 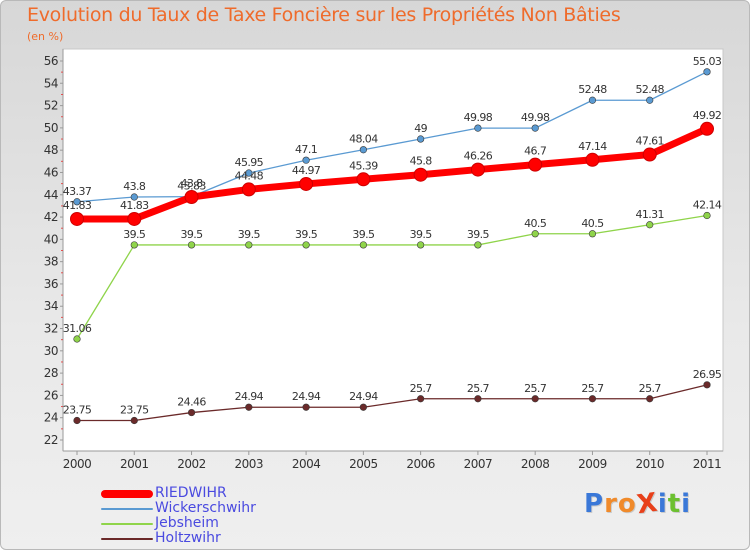 I want to click on y-tick-label: 34, so click(x=51, y=306).